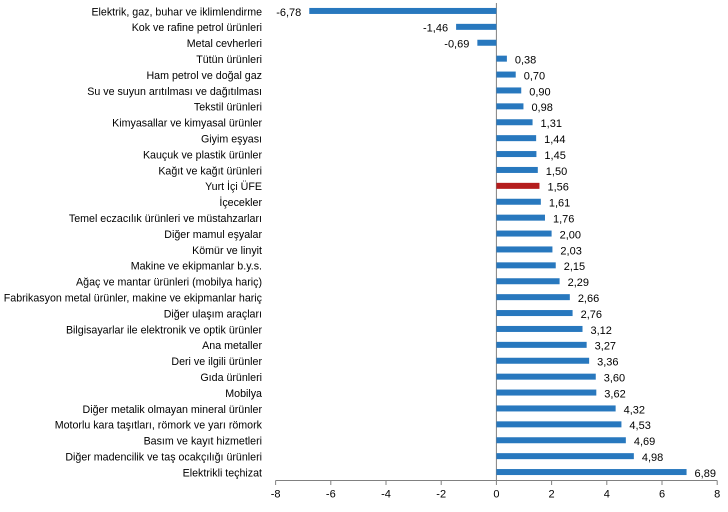 The image size is (728, 512). I want to click on svg-text: 3,27, so click(605, 347).